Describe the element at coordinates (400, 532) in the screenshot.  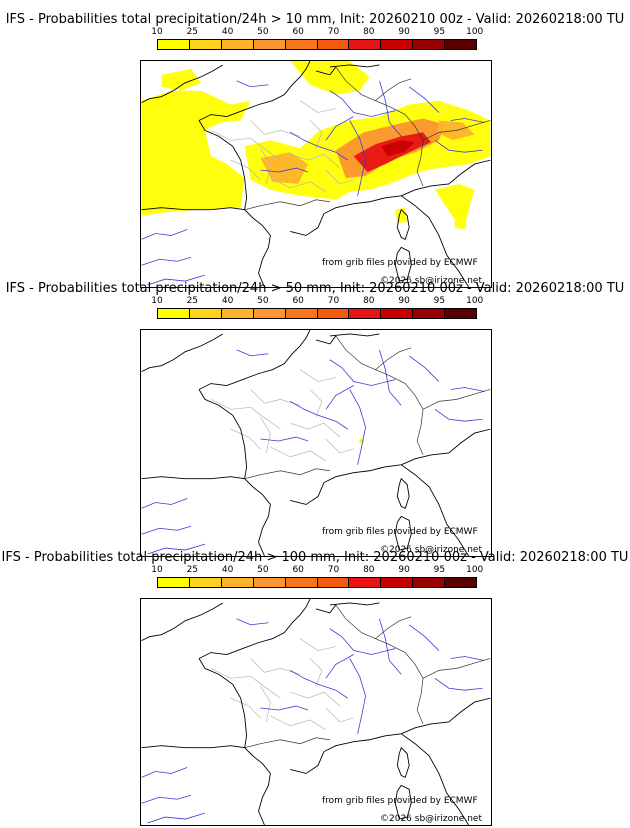
I see `source-credit: from grib files provided by ECMWF` at that location.